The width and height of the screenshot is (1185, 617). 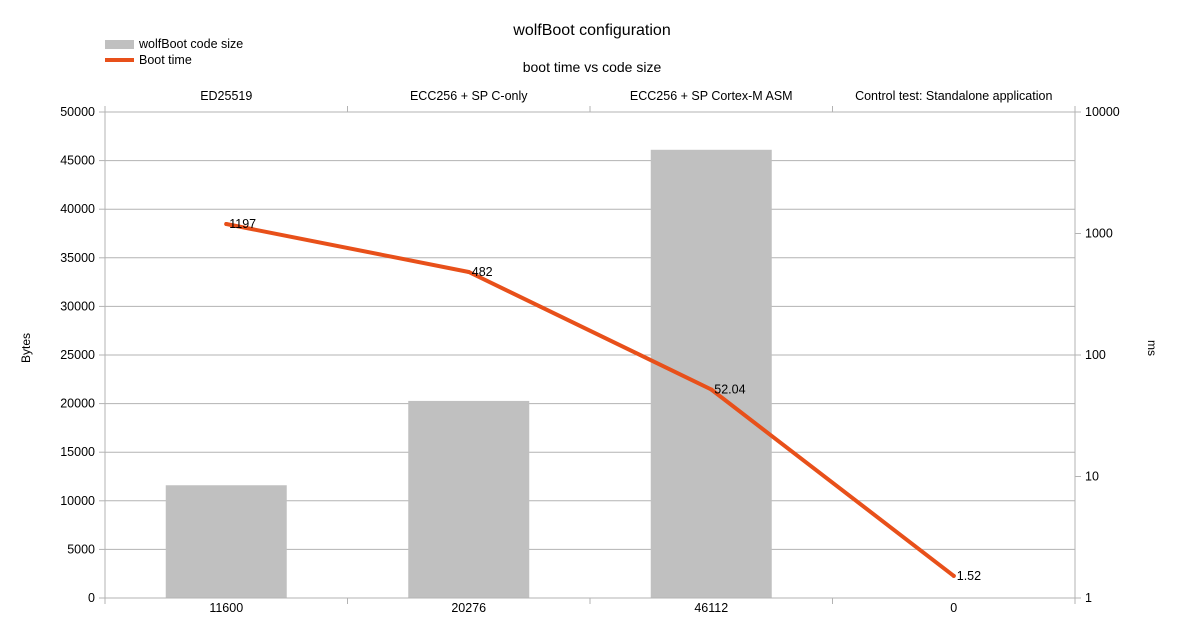 What do you see at coordinates (953, 96) in the screenshot?
I see `x-top-category-label: Control test: Standalone application` at bounding box center [953, 96].